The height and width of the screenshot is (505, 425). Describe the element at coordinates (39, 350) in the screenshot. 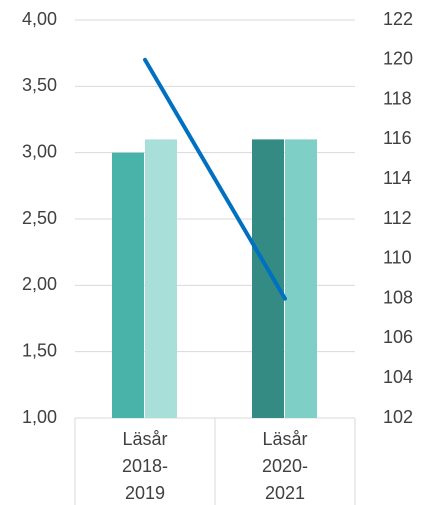

I see `y-tick-label: 1,50` at that location.